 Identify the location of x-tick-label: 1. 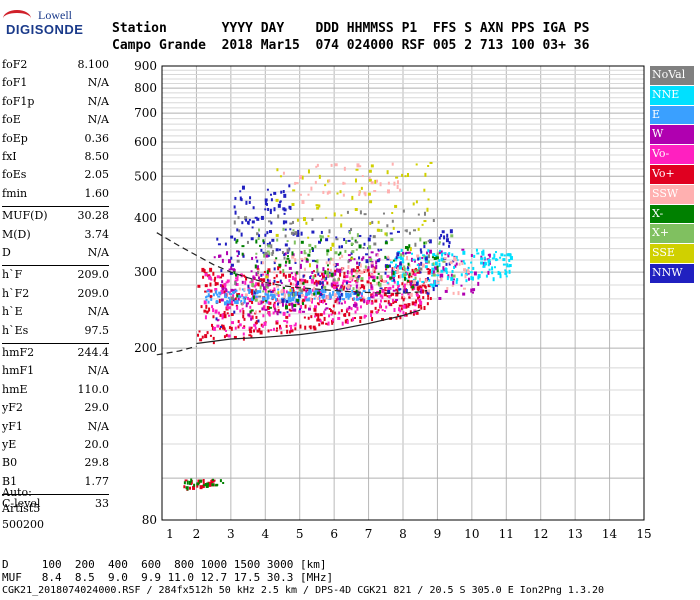
(170, 534).